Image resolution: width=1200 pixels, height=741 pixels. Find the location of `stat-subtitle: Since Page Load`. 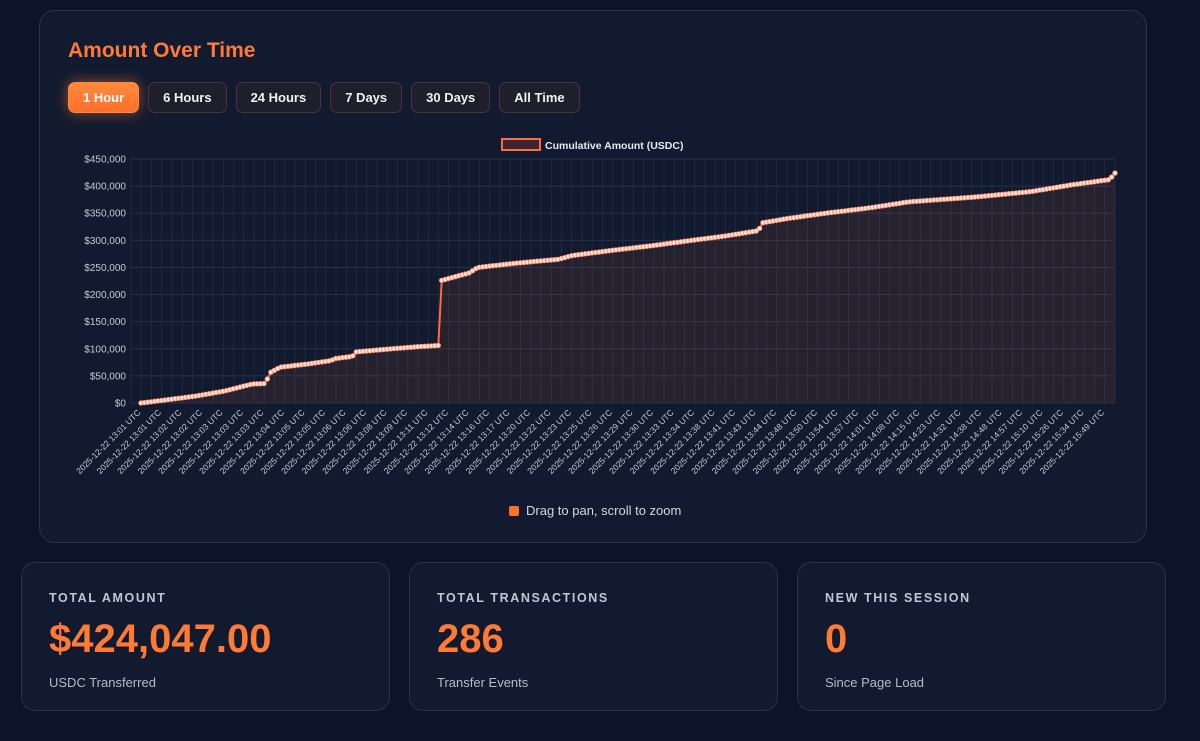

stat-subtitle: Since Page Load is located at coordinates (875, 682).